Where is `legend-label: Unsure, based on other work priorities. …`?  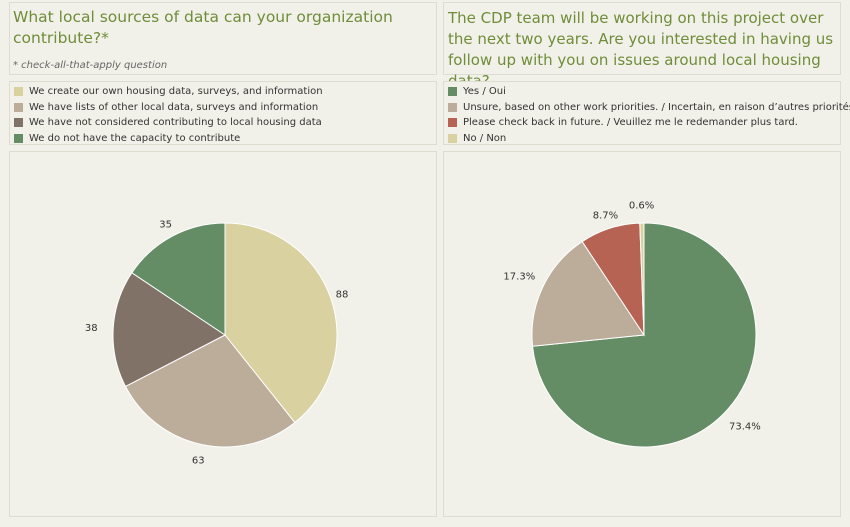 legend-label: Unsure, based on other work priorities. … is located at coordinates (656, 107).